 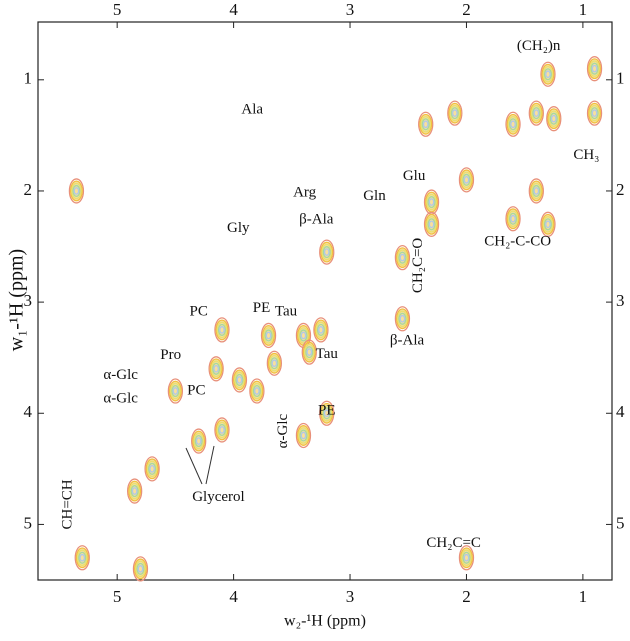 I want to click on annotation: Arg, so click(x=305, y=193).